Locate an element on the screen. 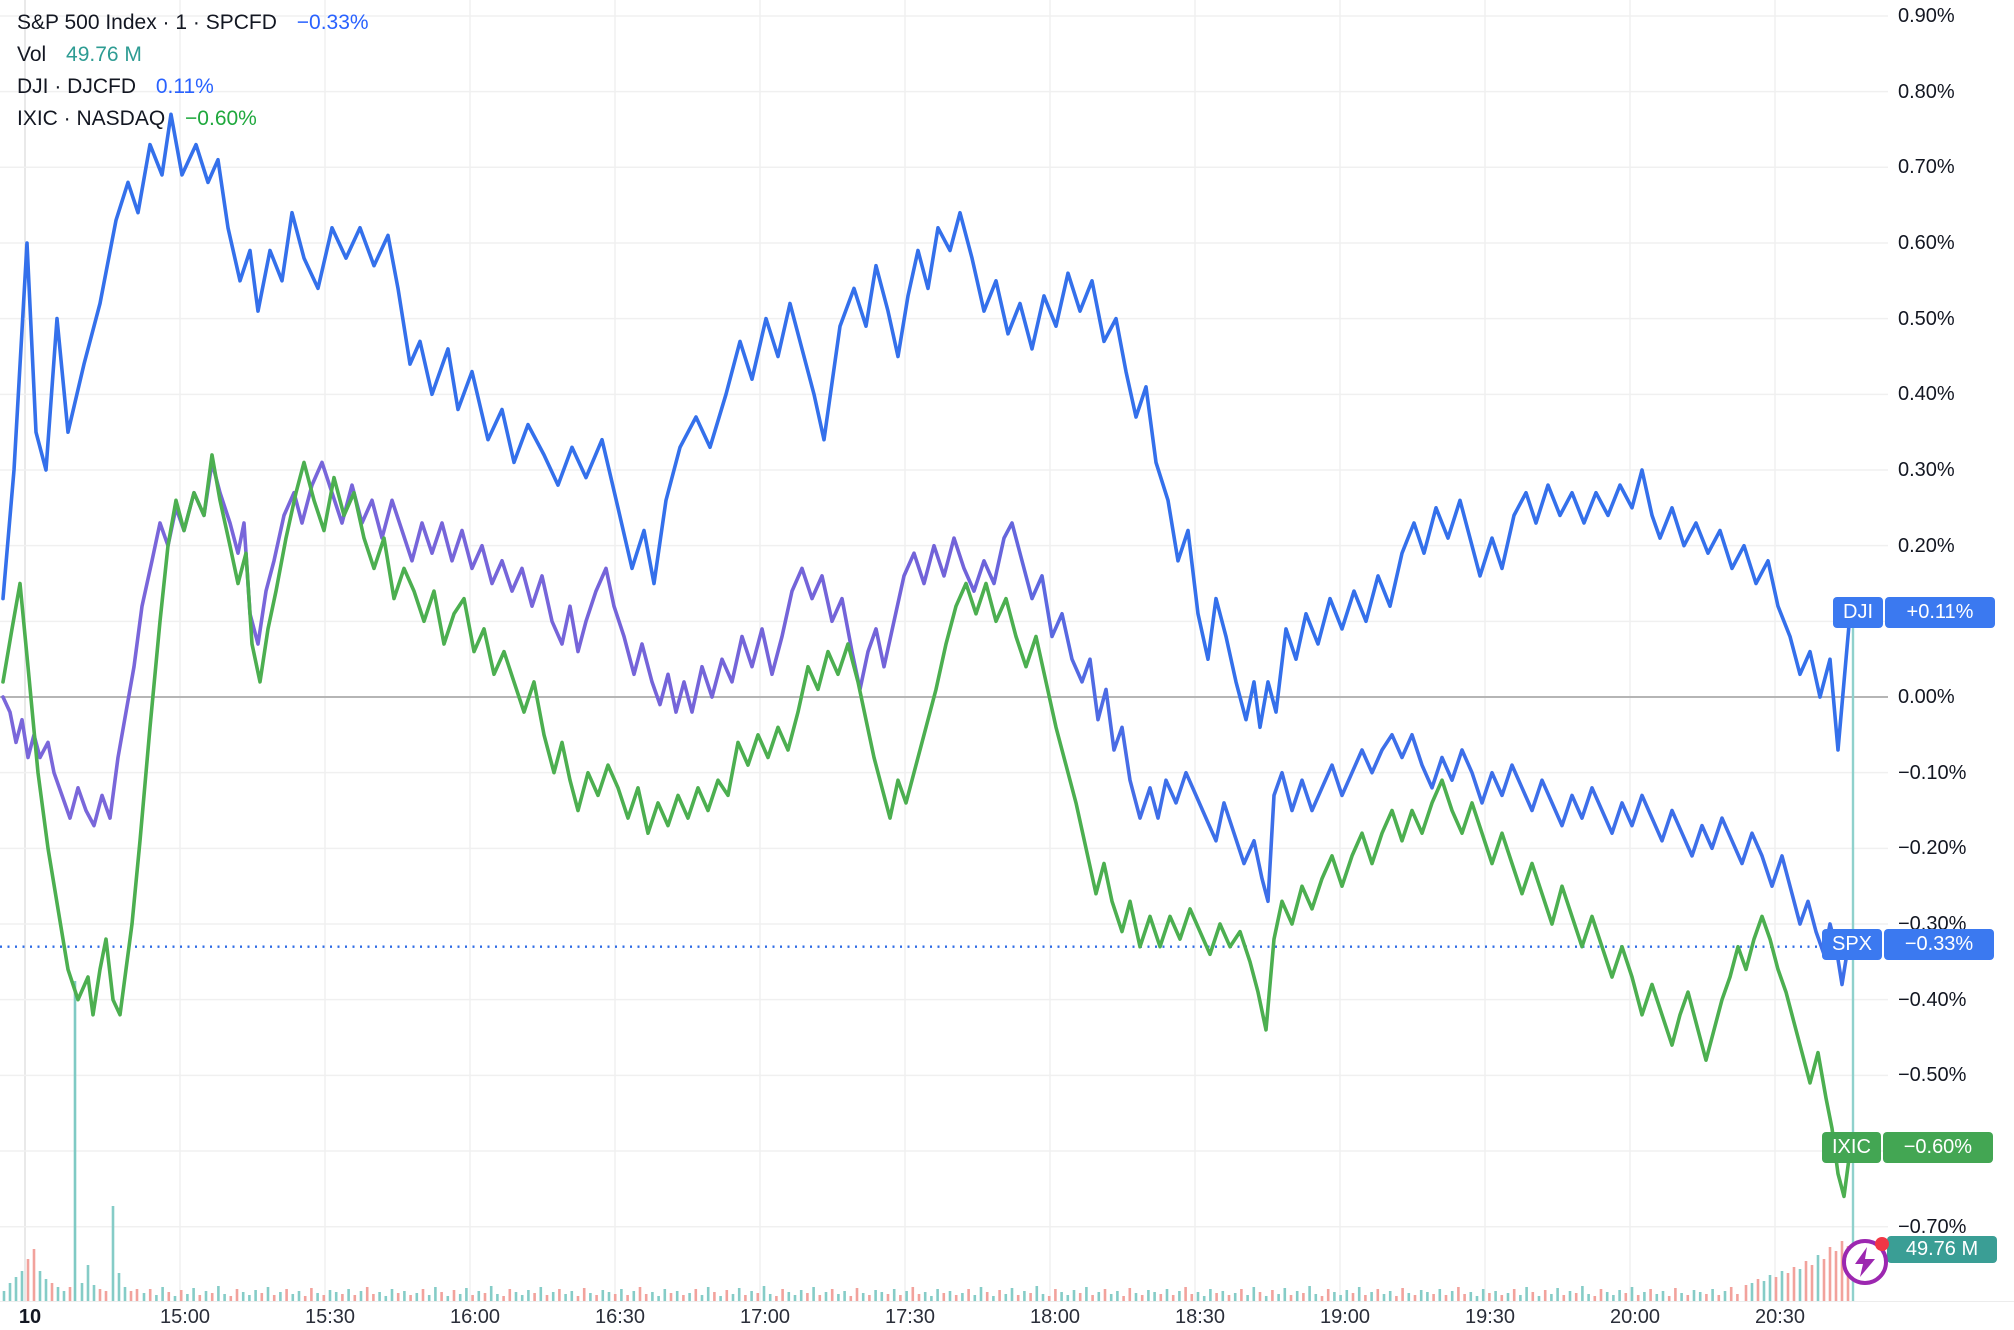  time-tick-label: 20:00 is located at coordinates (1635, 1317).